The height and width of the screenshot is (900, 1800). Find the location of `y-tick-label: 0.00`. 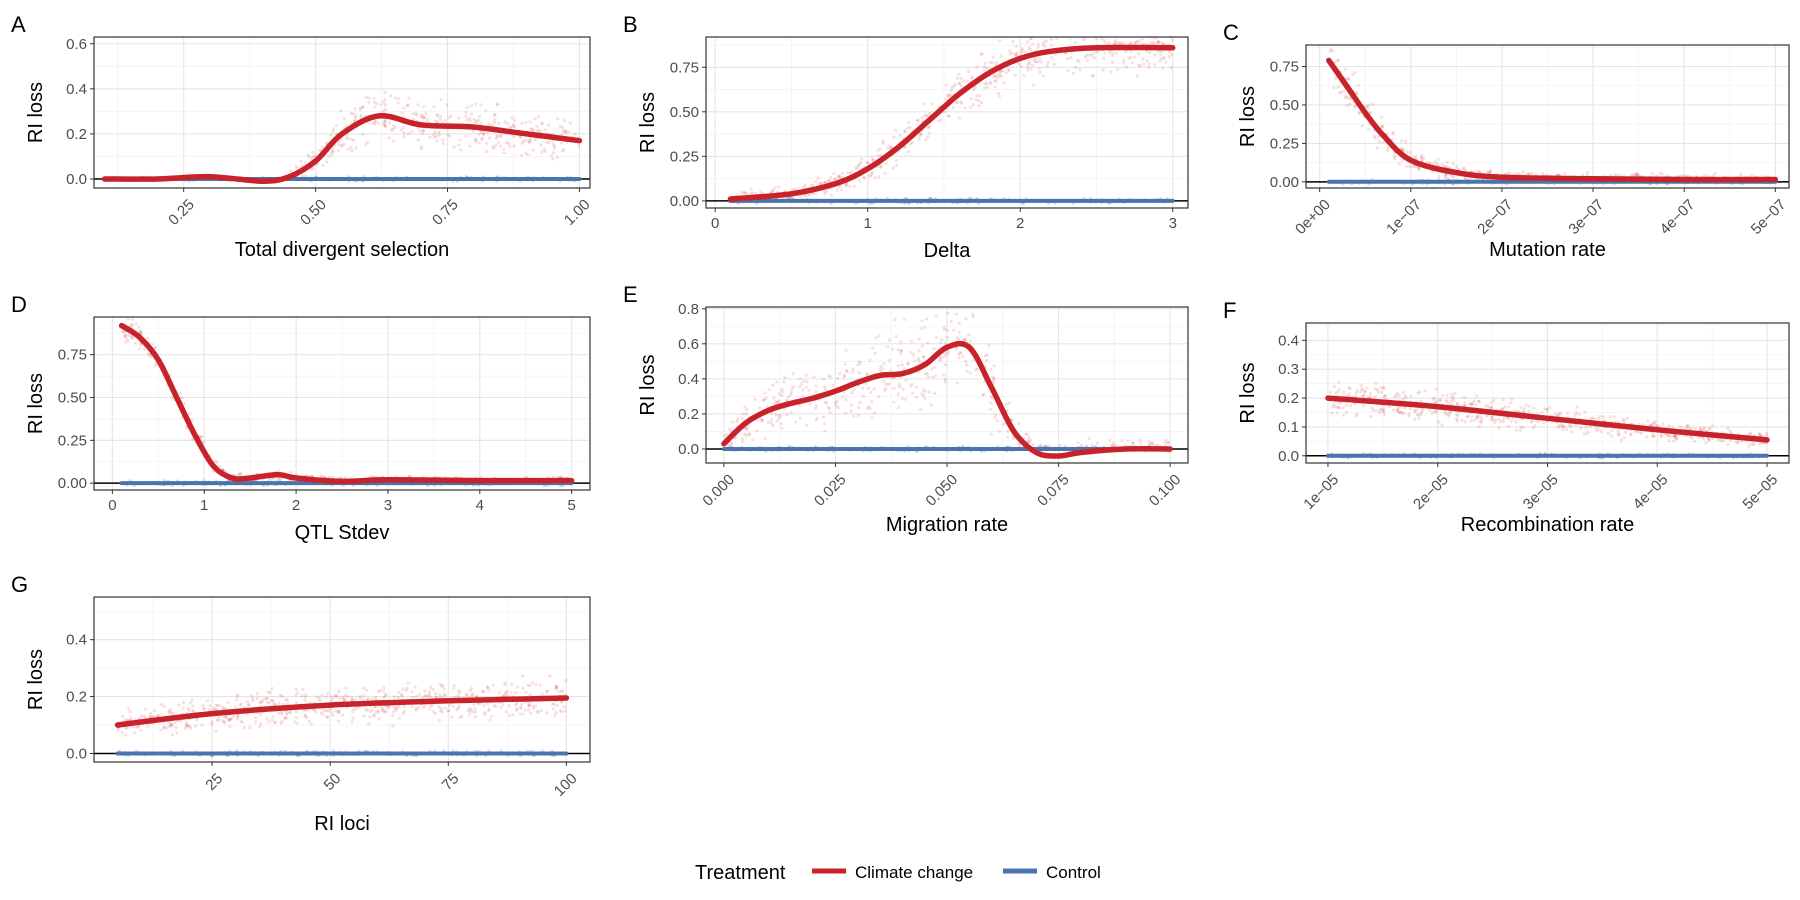

y-tick-label: 0.00 is located at coordinates (72, 483).